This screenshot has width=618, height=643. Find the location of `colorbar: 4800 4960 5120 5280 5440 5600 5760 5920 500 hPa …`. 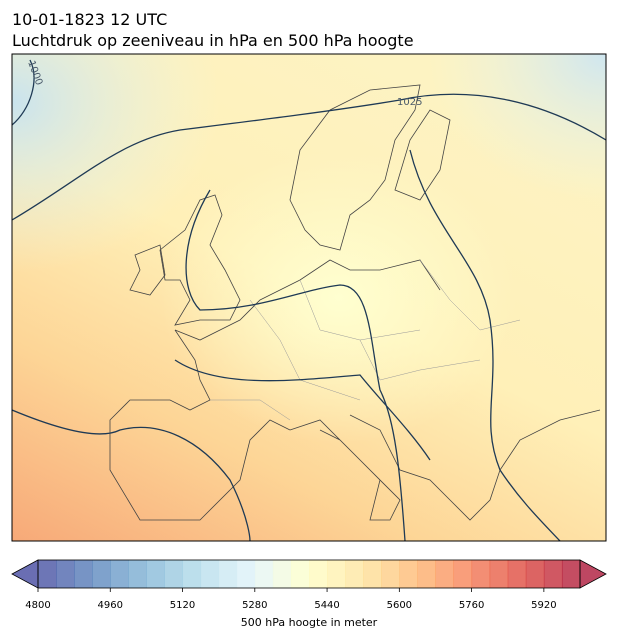

colorbar: 4800 4960 5120 5280 5440 5600 5760 5920 500 hPa … is located at coordinates (309, 594).